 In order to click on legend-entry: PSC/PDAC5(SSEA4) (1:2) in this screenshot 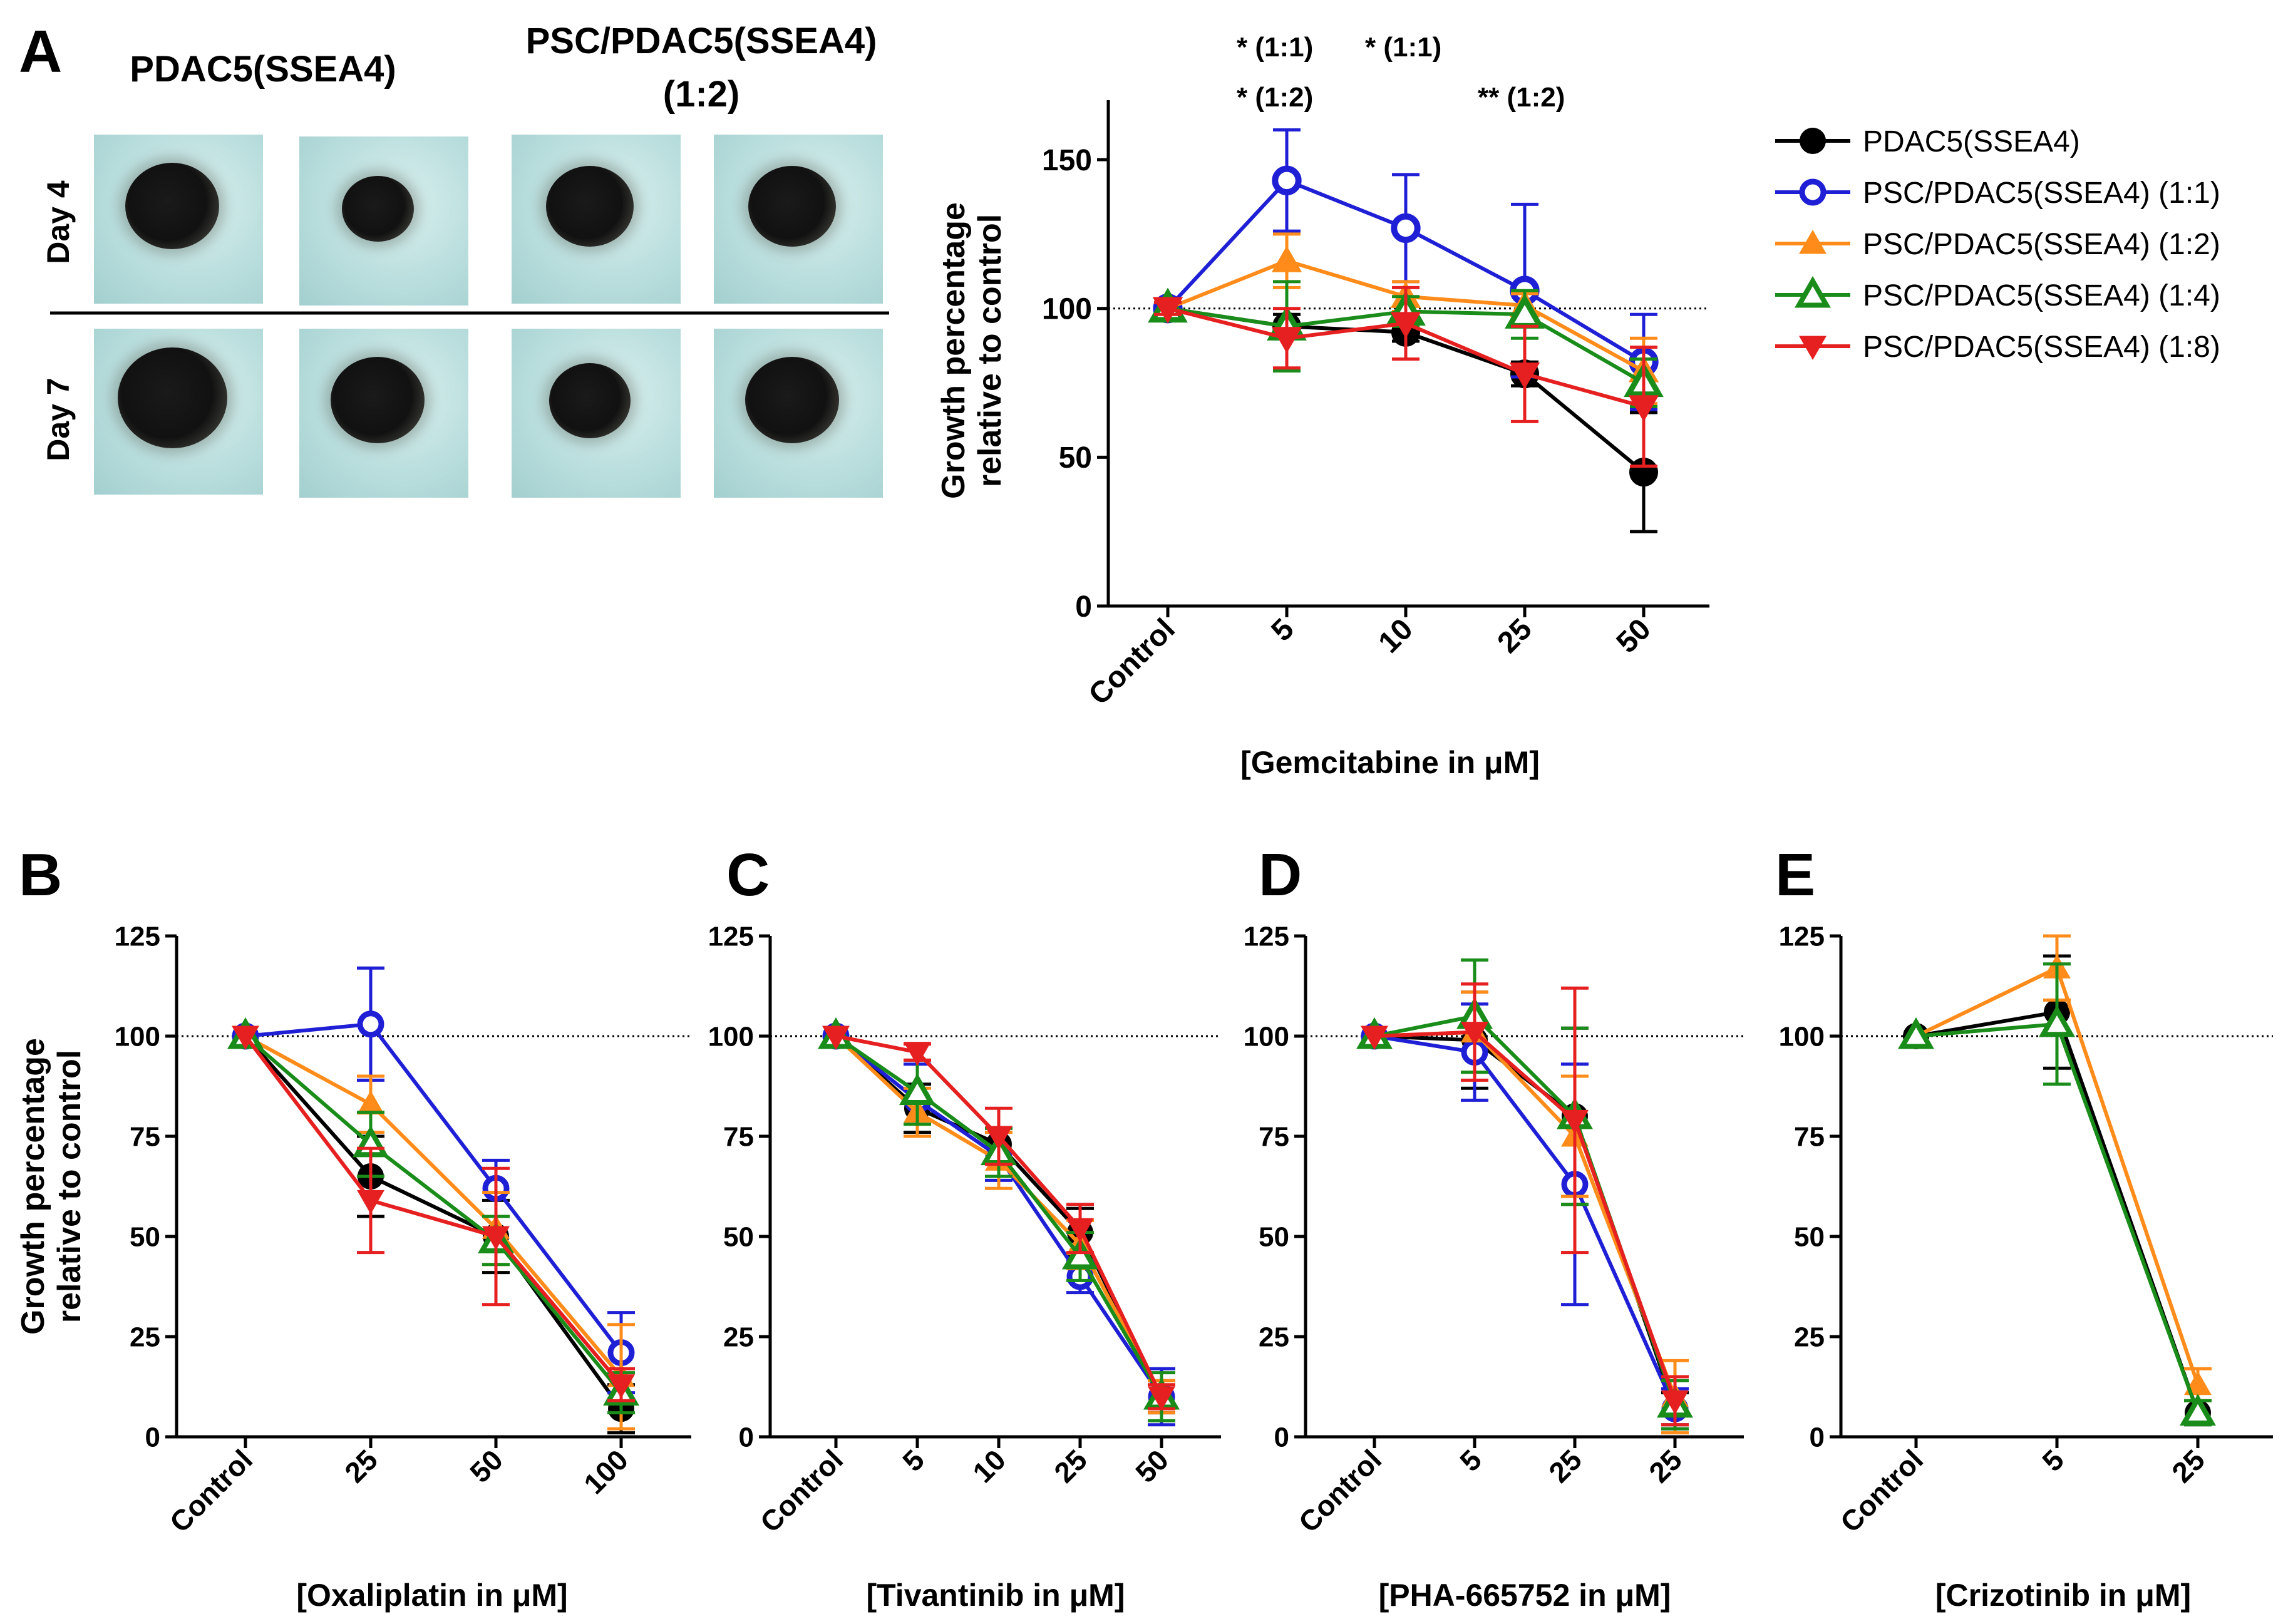, I will do `click(1997, 244)`.